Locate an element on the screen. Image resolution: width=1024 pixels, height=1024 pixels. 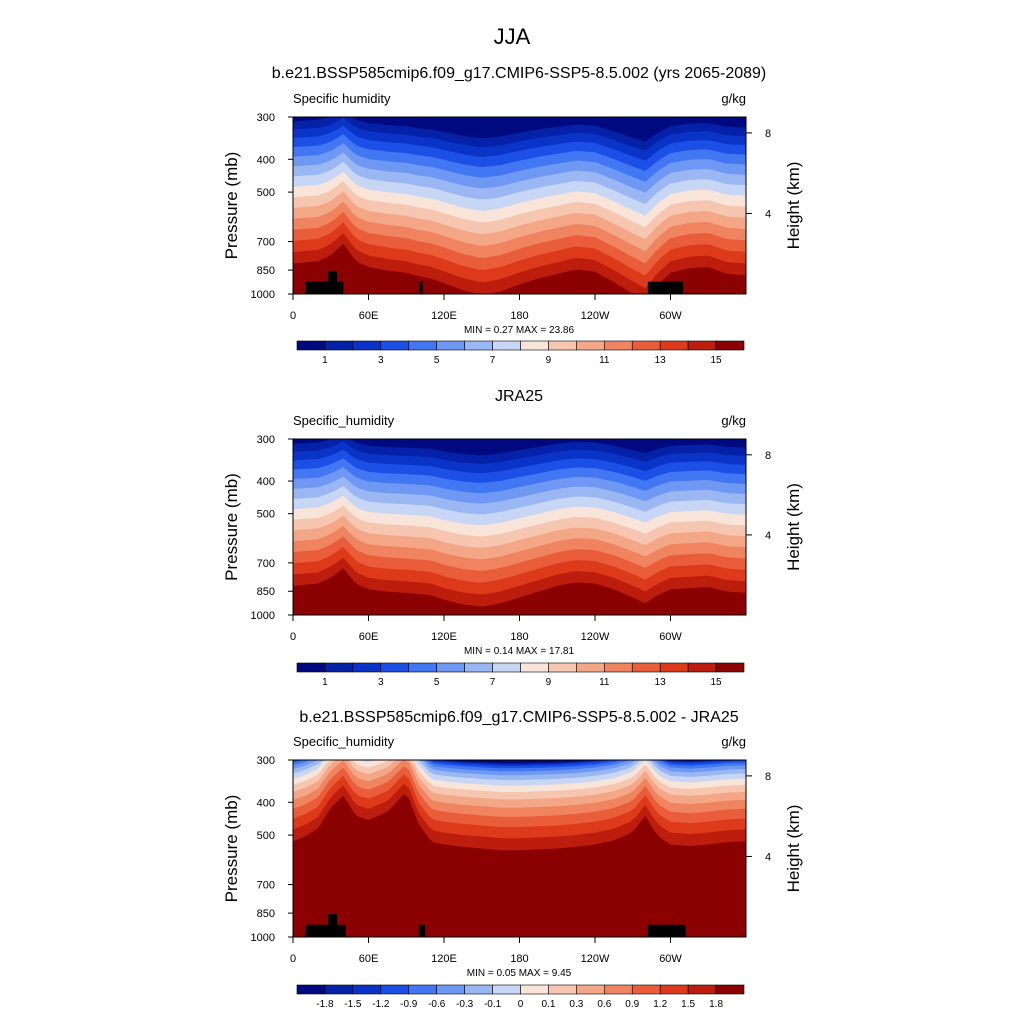
min-max-label: MIN = 0.27 MAX = 23.86 is located at coordinates (519, 330).